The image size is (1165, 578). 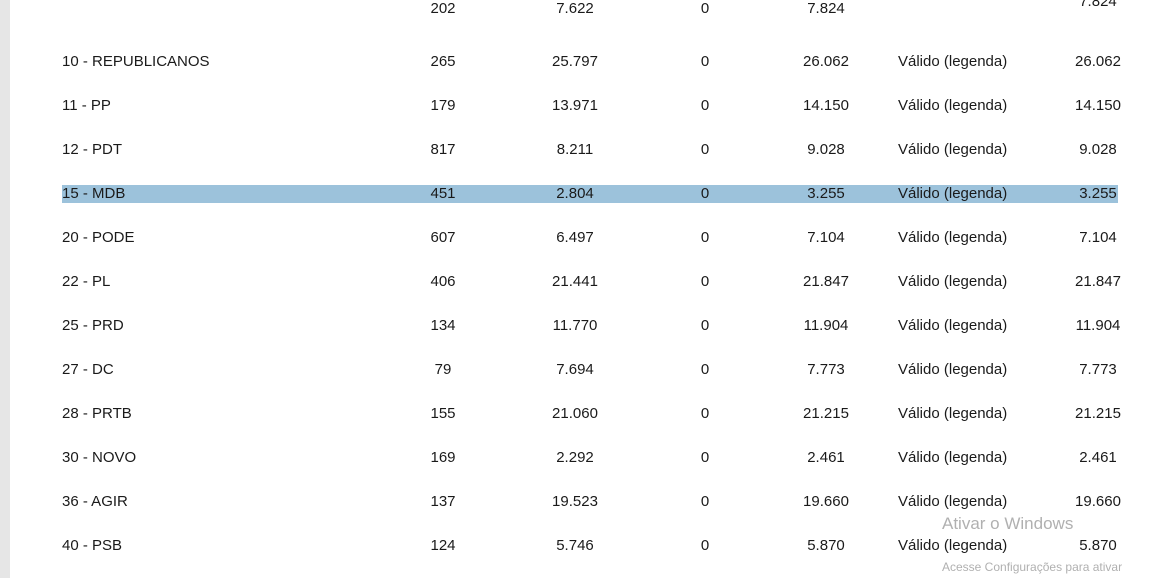 What do you see at coordinates (443, 501) in the screenshot?
I see `cell-n1: 137` at bounding box center [443, 501].